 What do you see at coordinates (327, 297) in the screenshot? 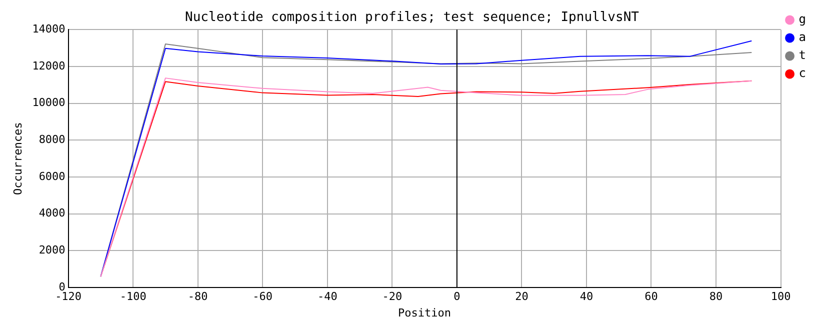
I see `x-tick-label: -40` at bounding box center [327, 297].